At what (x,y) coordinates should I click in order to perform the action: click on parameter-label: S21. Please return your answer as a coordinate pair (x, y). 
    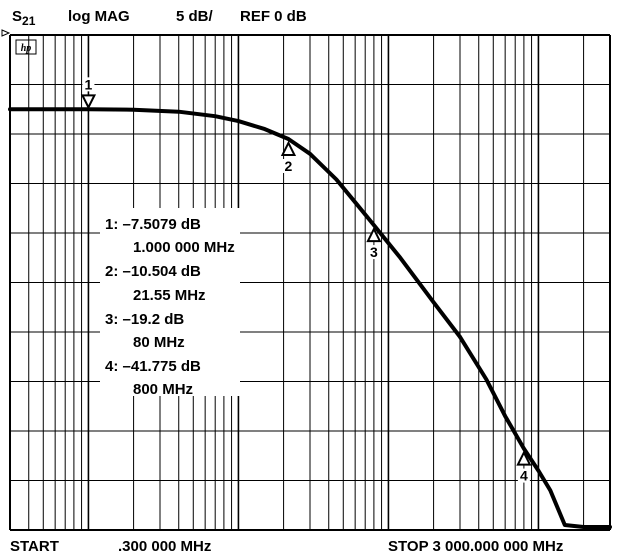
    Looking at the image, I should click on (23, 18).